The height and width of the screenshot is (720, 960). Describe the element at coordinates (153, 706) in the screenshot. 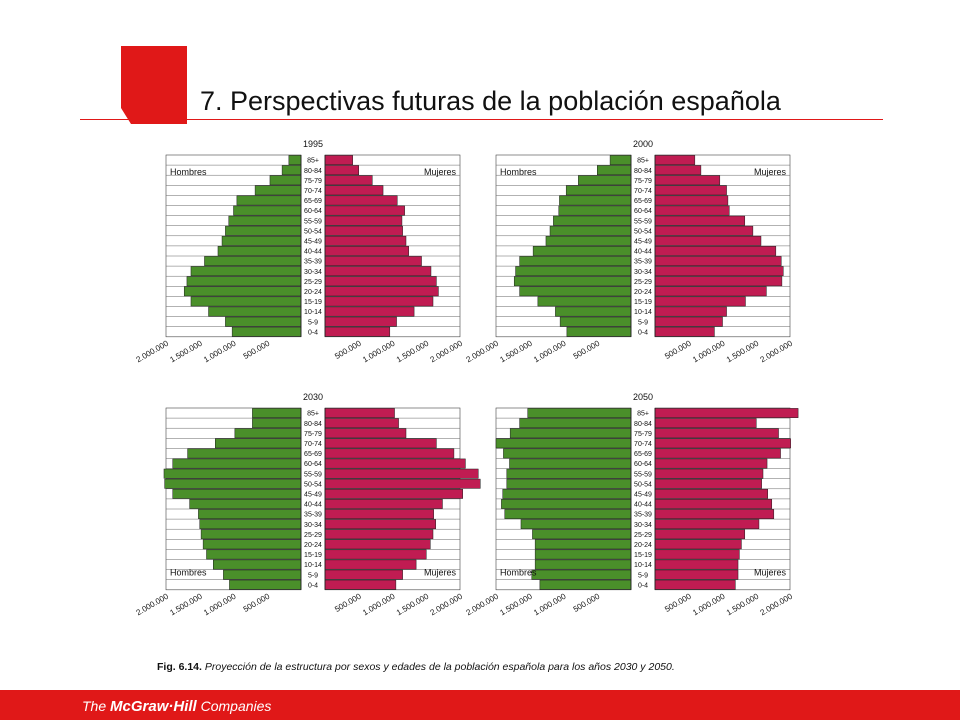

I see `publisher-logo-brand: McGraw·Hill` at that location.